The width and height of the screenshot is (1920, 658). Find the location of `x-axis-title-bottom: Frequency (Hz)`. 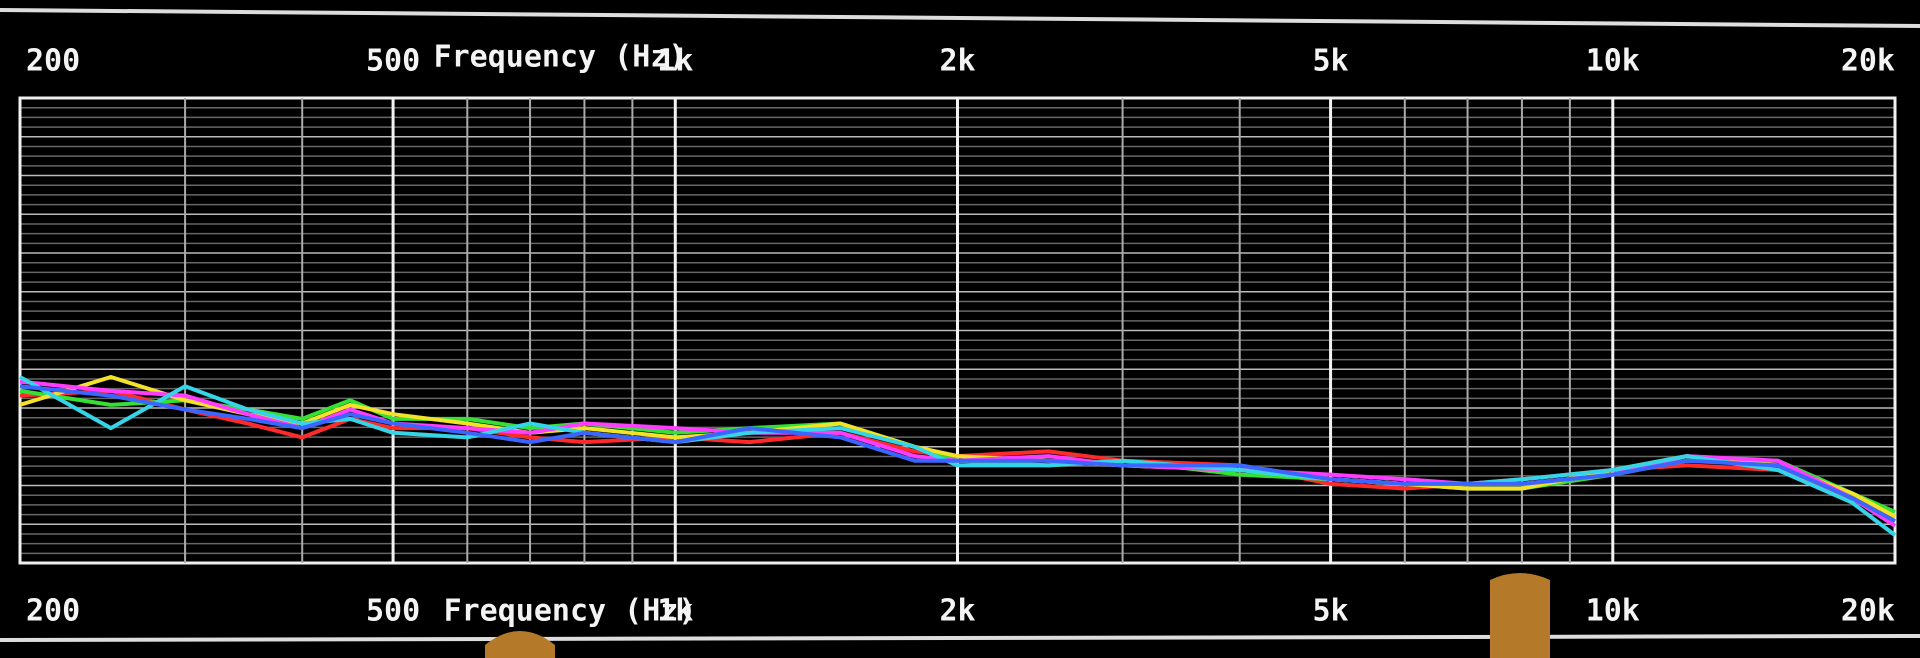

x-axis-title-bottom: Frequency (Hz) is located at coordinates (570, 611).